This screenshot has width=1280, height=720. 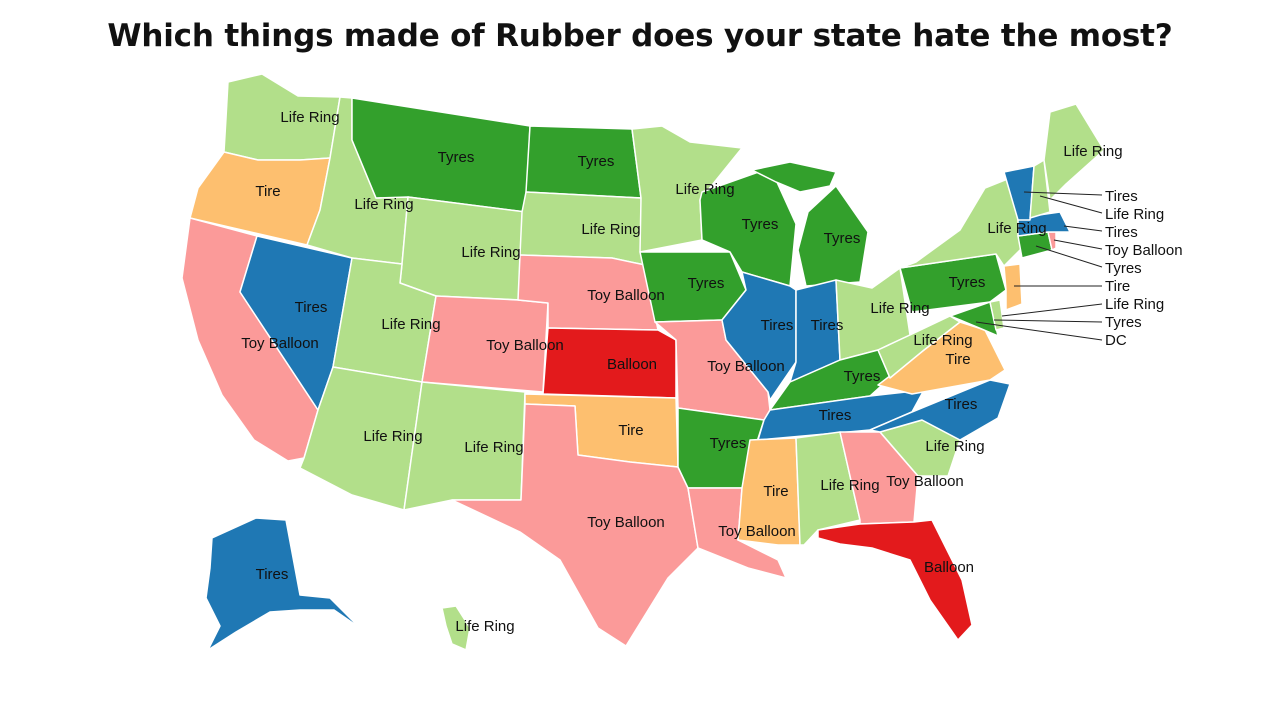 I want to click on state-label-ut: Life Ring, so click(x=410, y=324).